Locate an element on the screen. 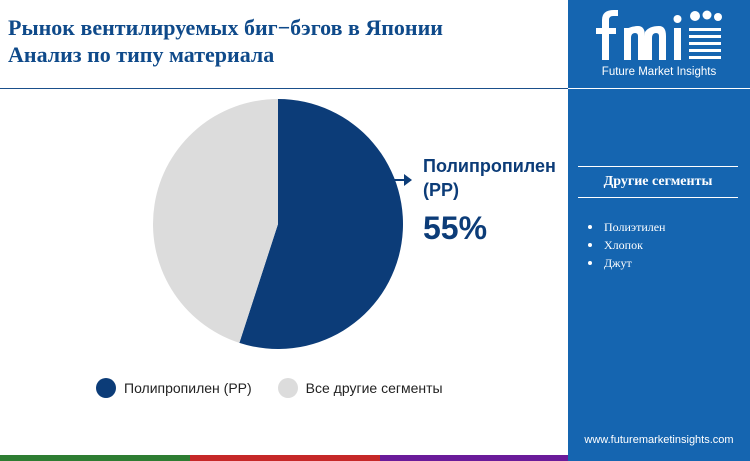  chart-legend: Полипропилен (PP) Все другие сегменты is located at coordinates (282, 388).